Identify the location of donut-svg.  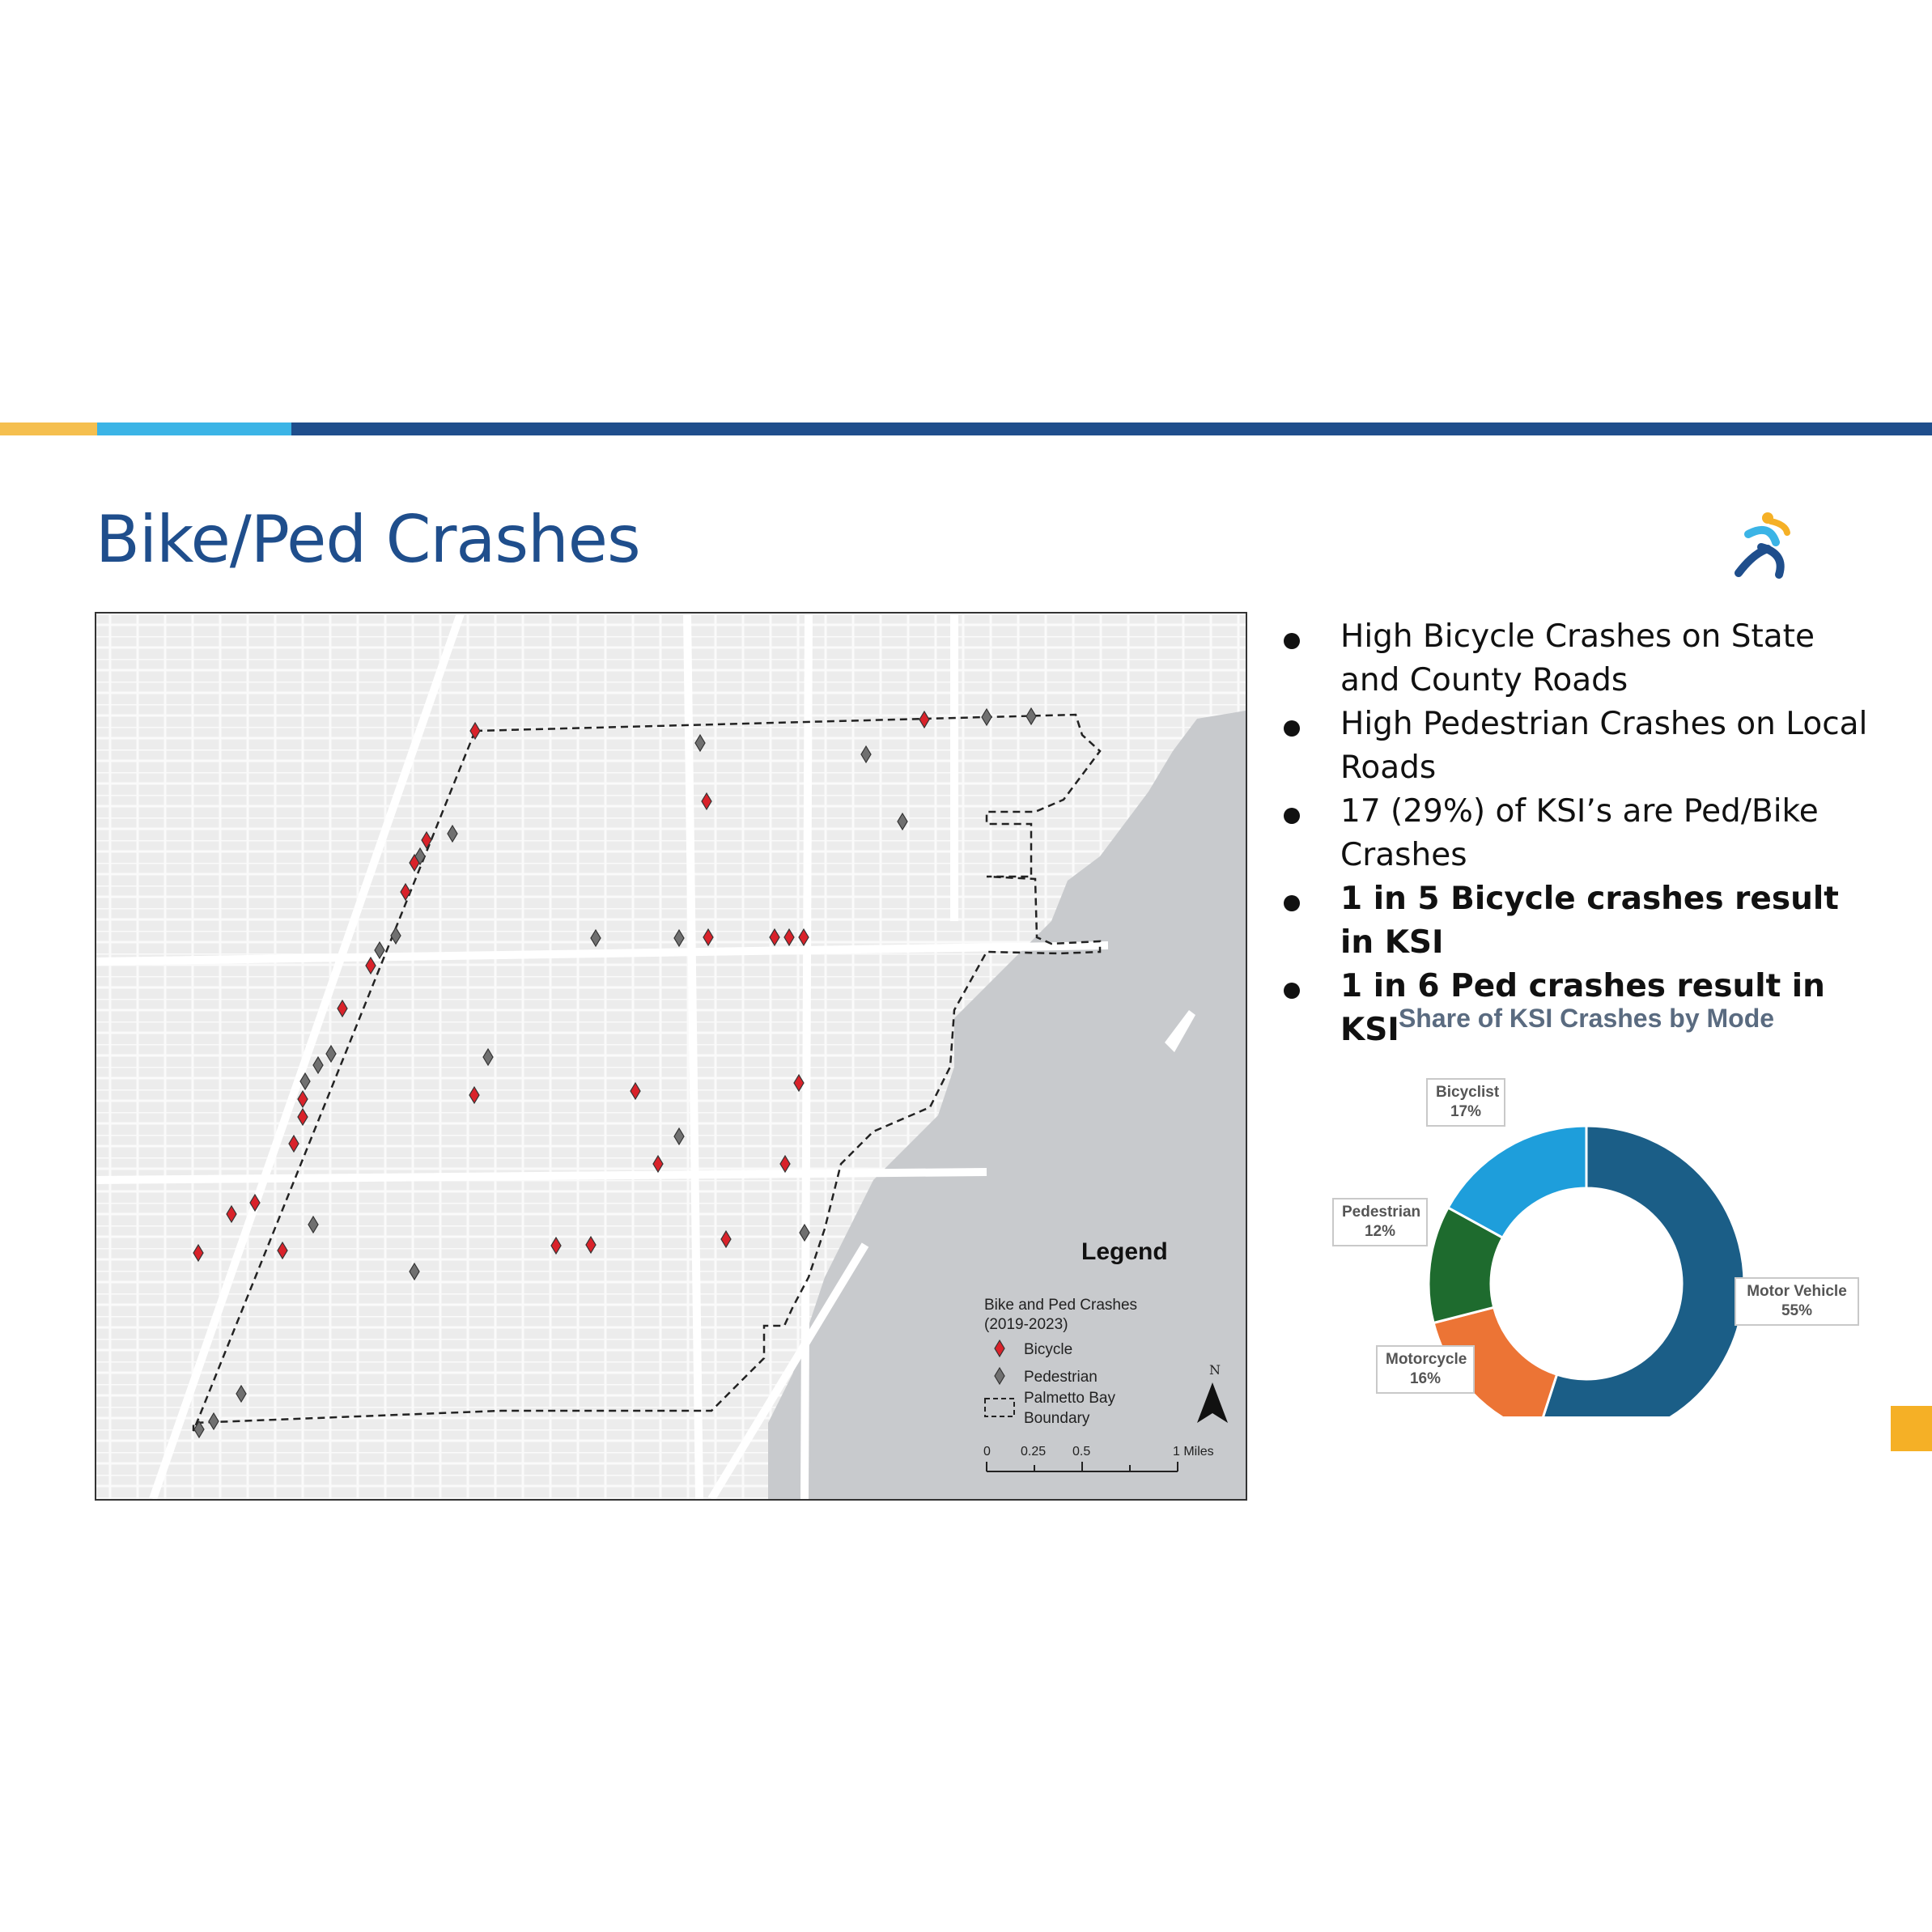
(1586, 1270).